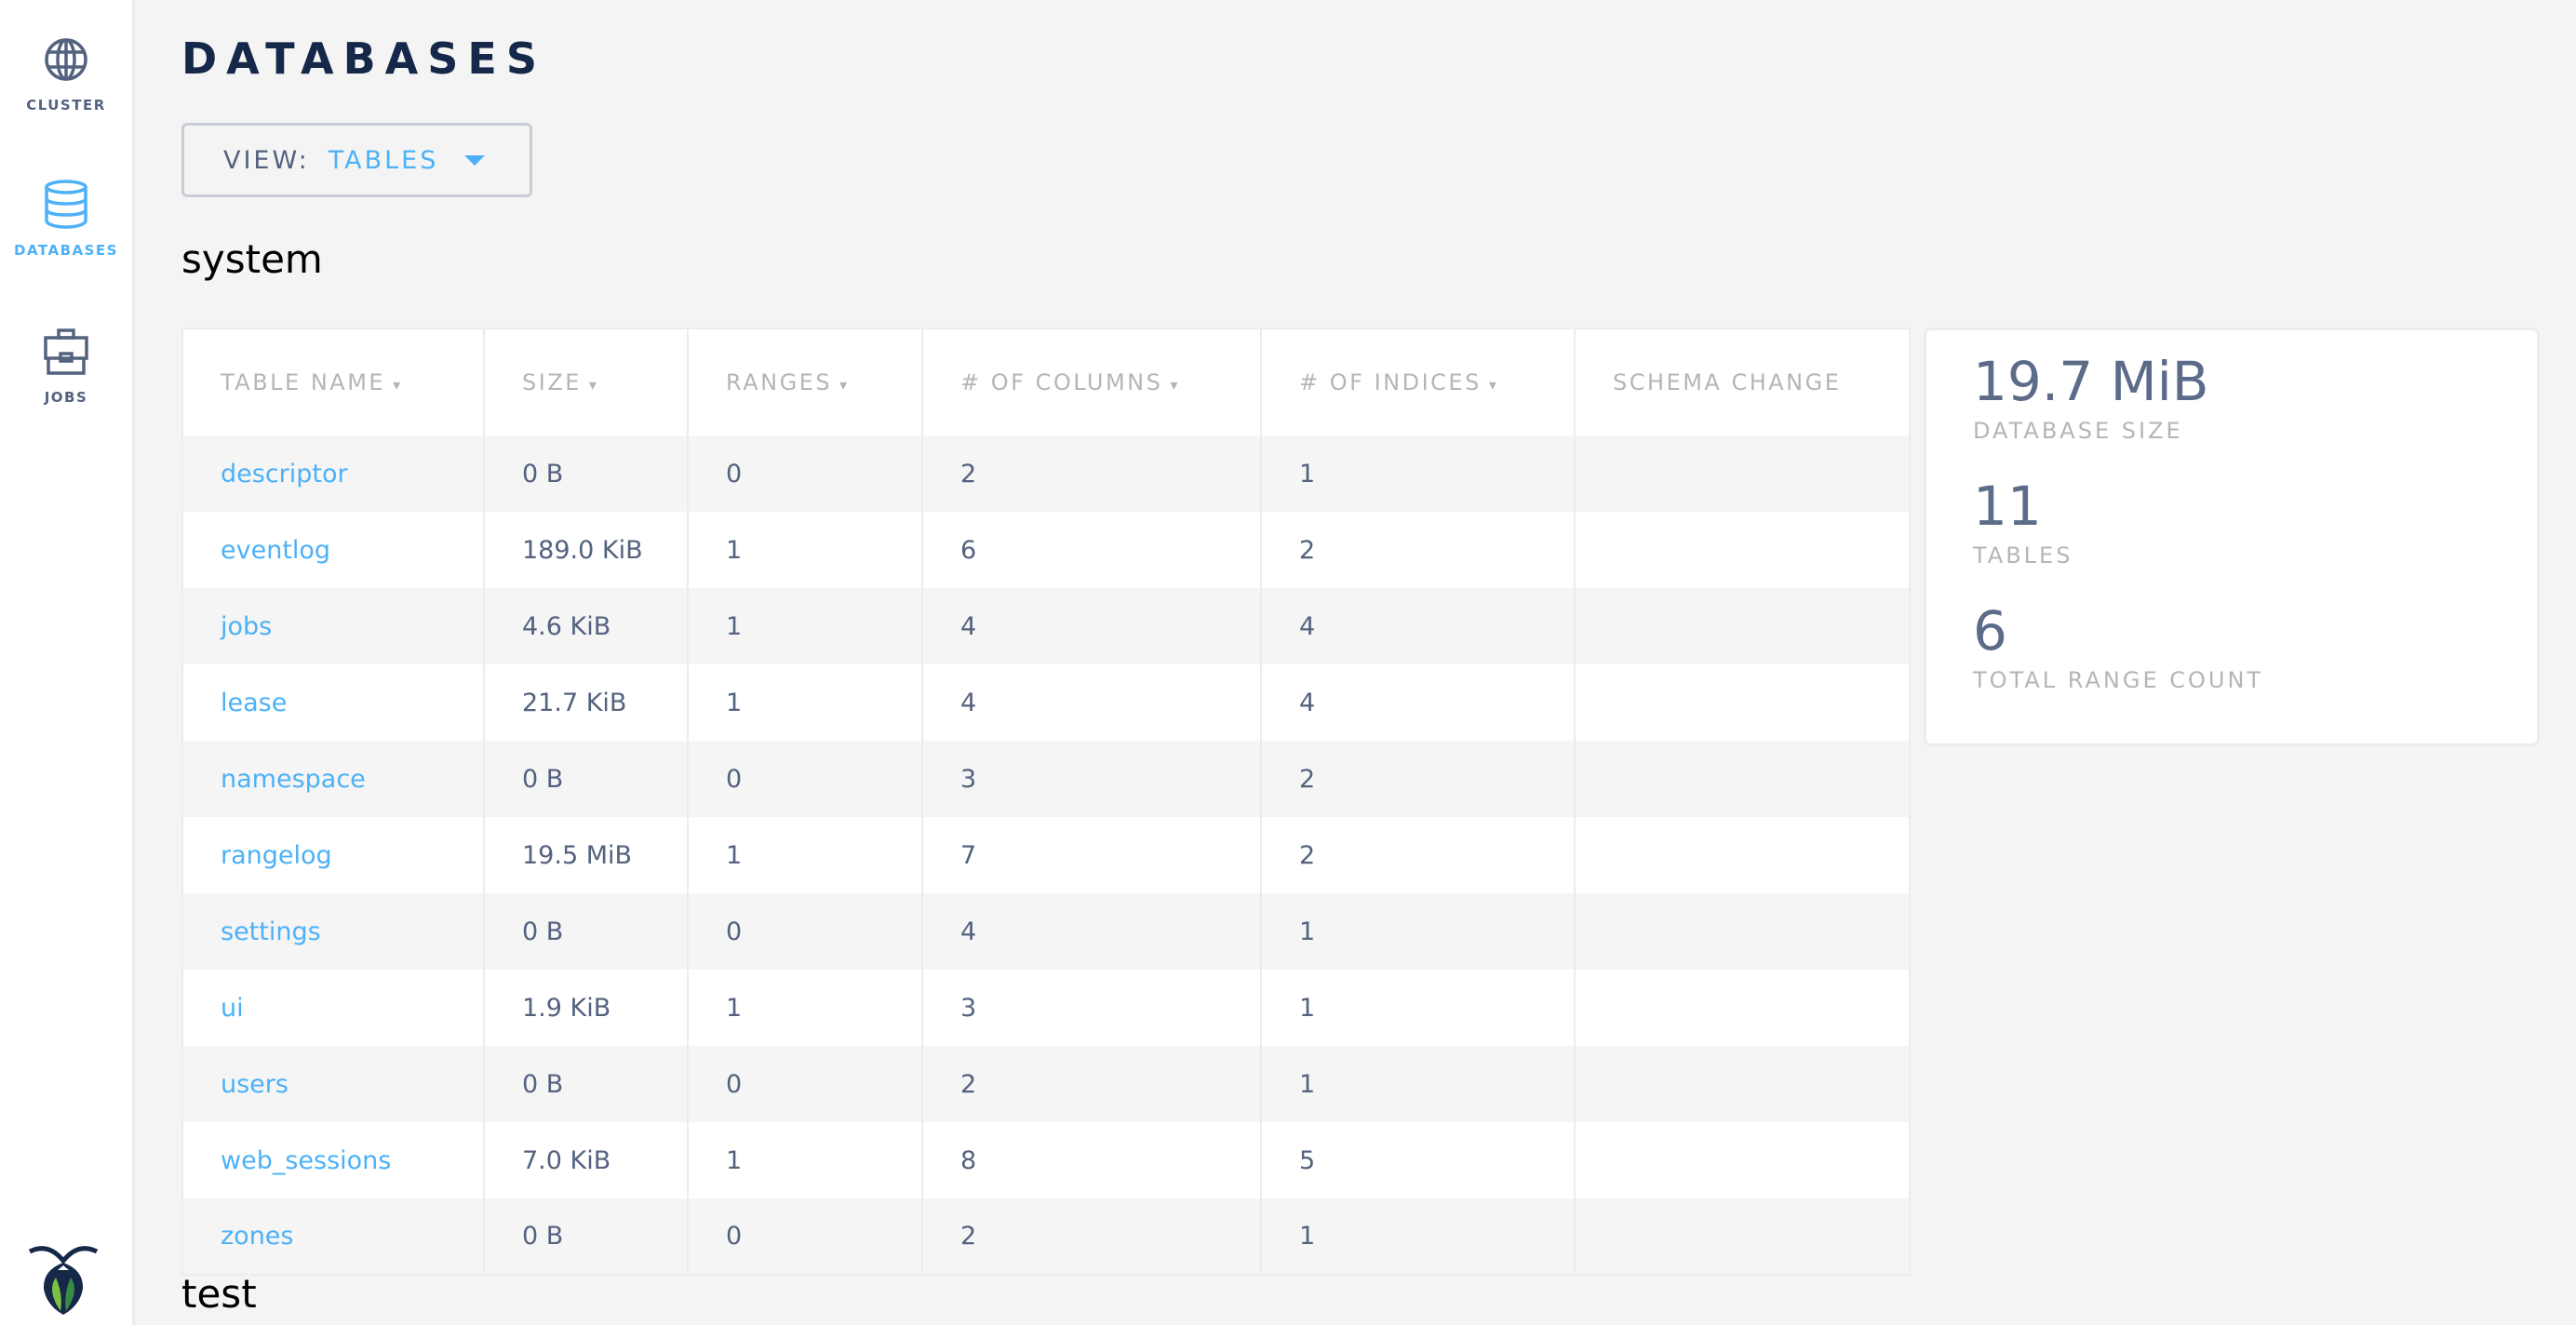  Describe the element at coordinates (66, 204) in the screenshot. I see `database-icon` at that location.